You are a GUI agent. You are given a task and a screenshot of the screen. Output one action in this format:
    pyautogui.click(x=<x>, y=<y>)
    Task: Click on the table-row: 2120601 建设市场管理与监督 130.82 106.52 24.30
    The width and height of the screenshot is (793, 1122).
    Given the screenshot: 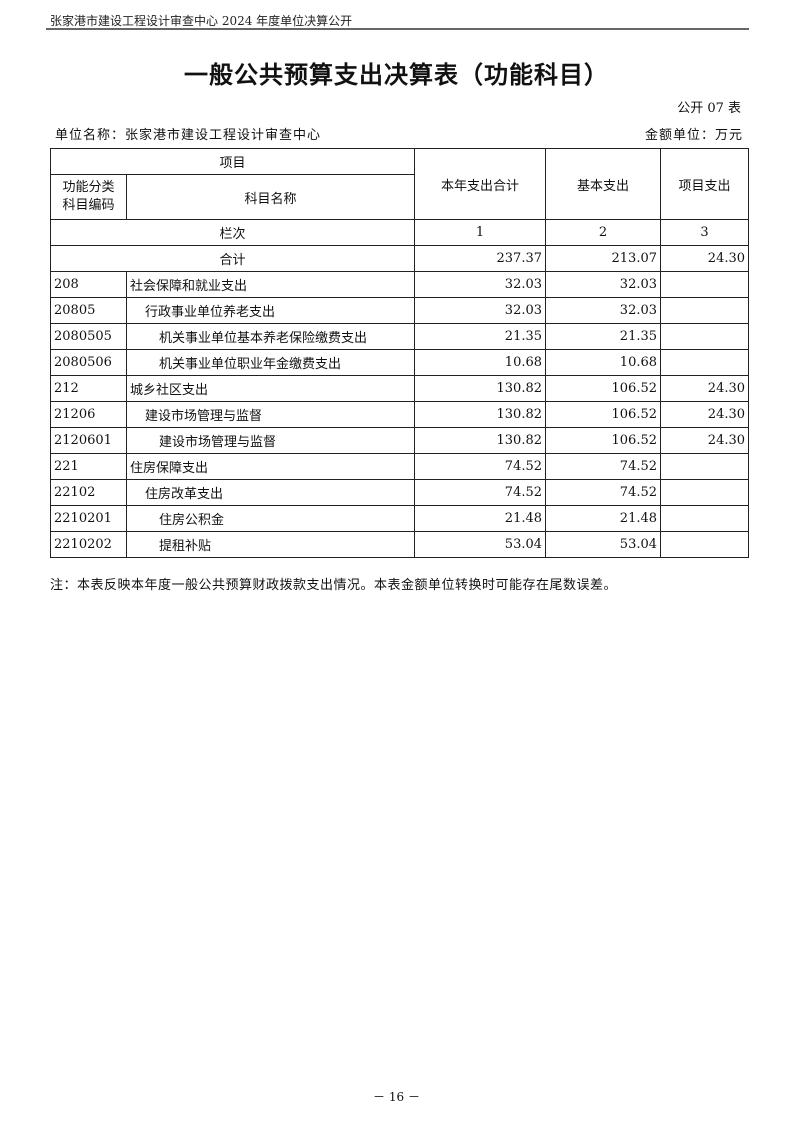 What is the action you would take?
    pyautogui.click(x=400, y=440)
    